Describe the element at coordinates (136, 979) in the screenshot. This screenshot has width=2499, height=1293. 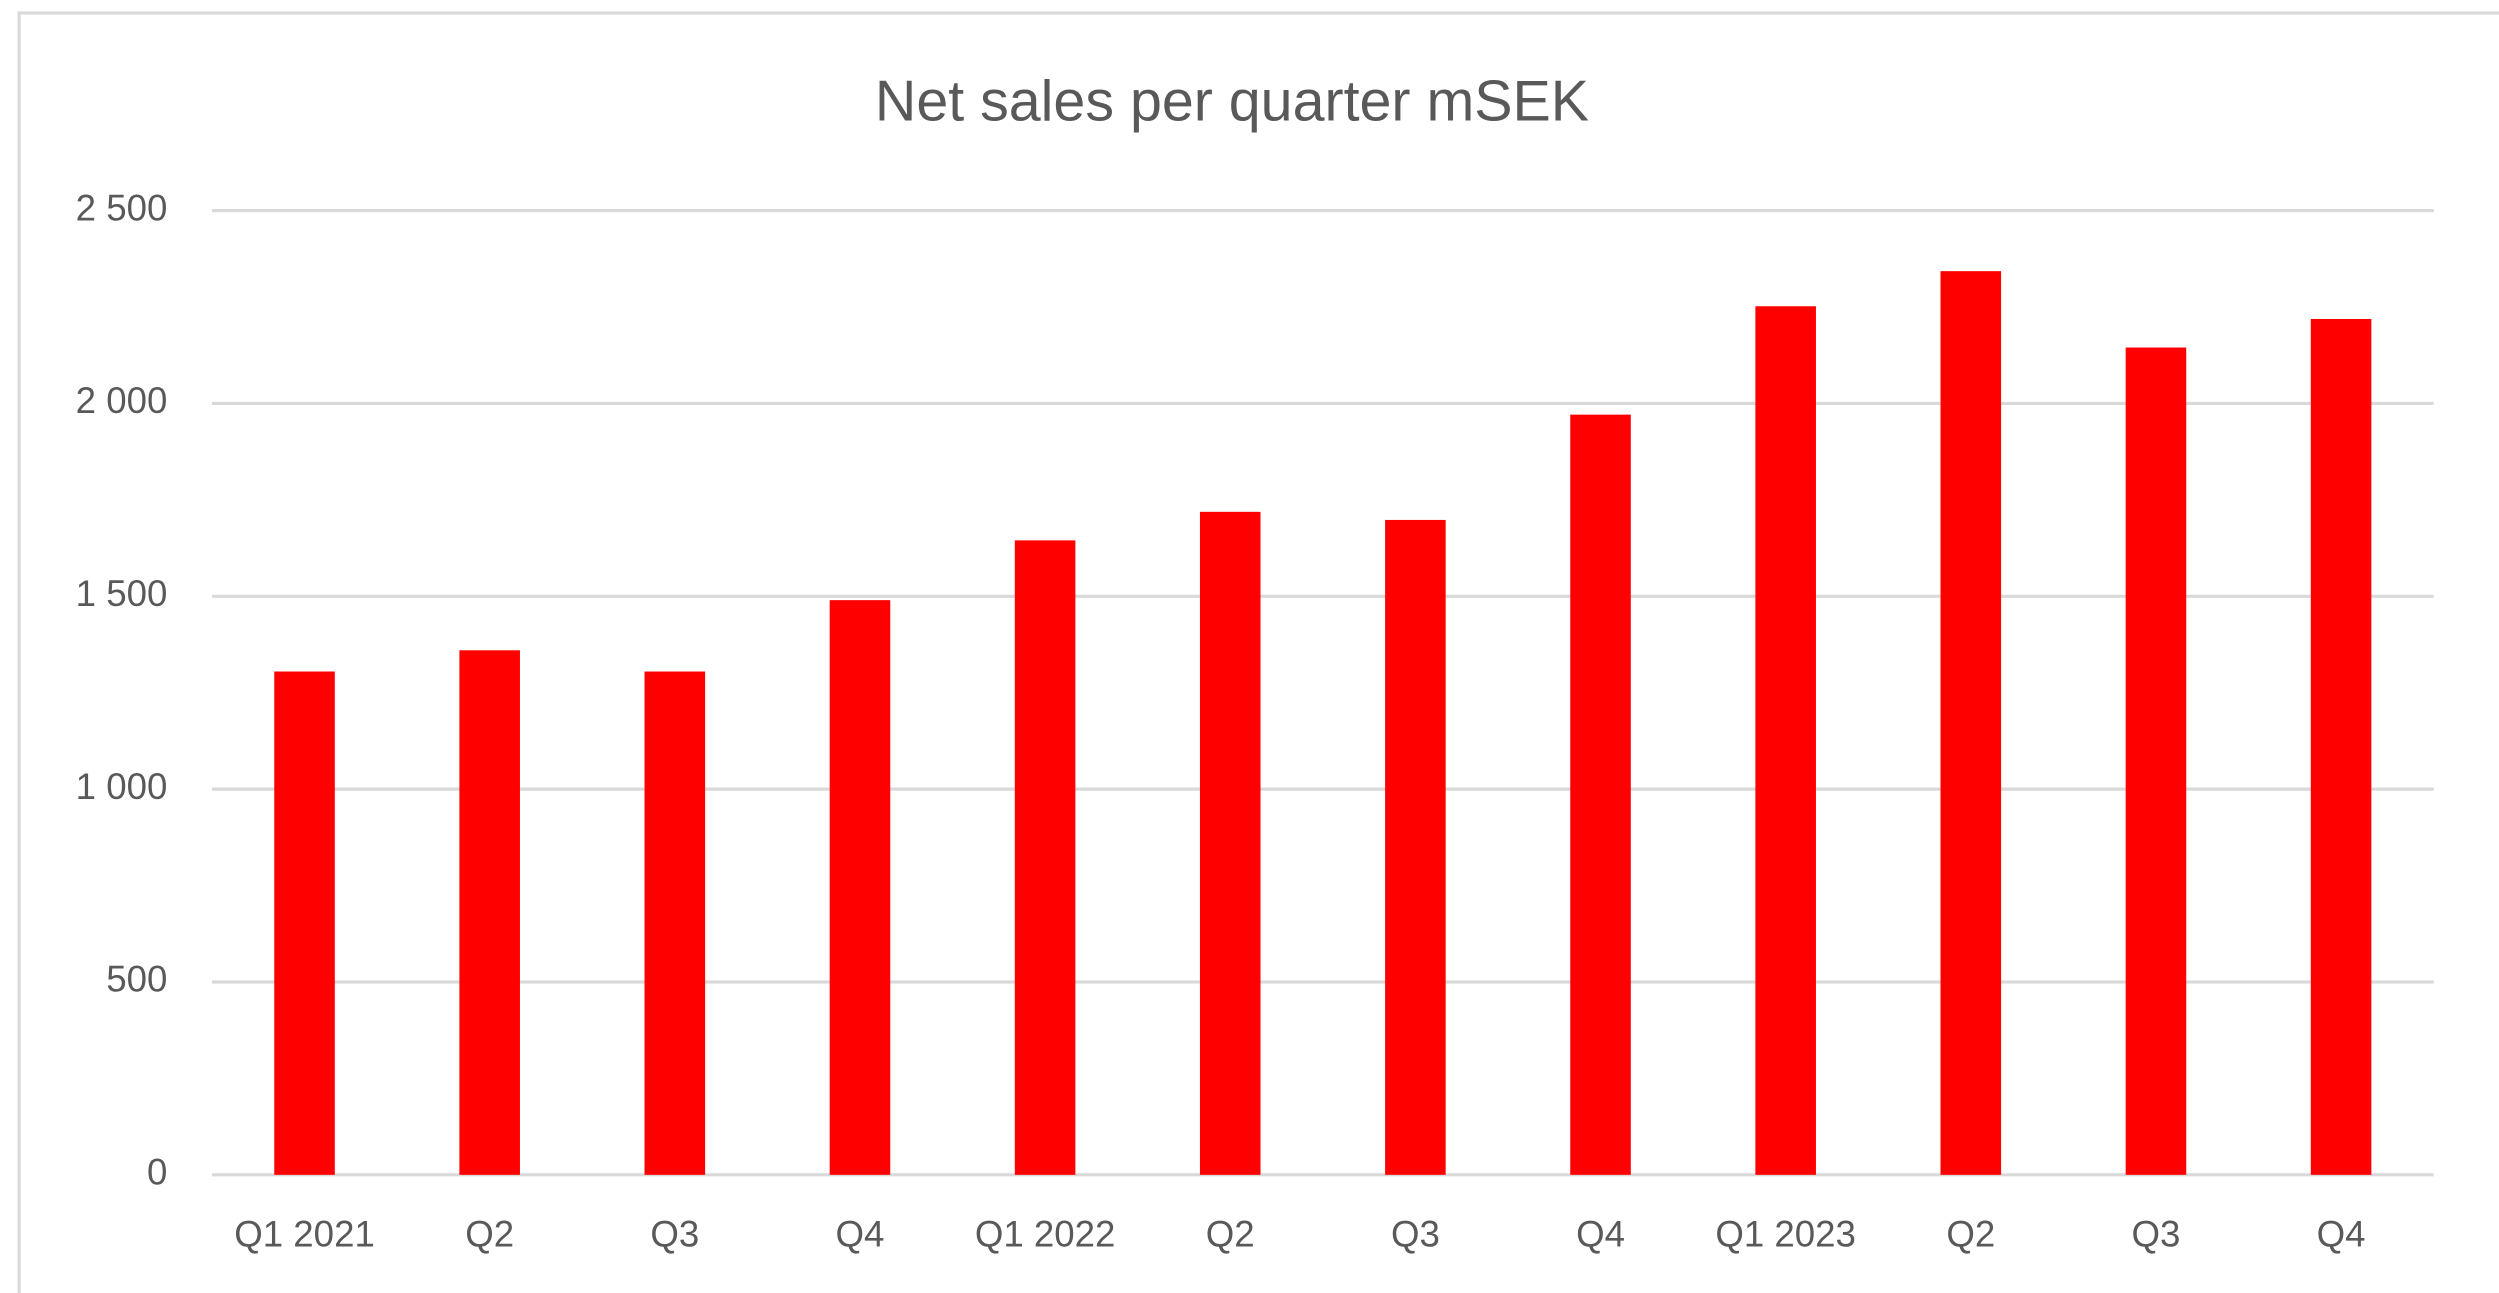
I see `y-tick-label: 500` at that location.